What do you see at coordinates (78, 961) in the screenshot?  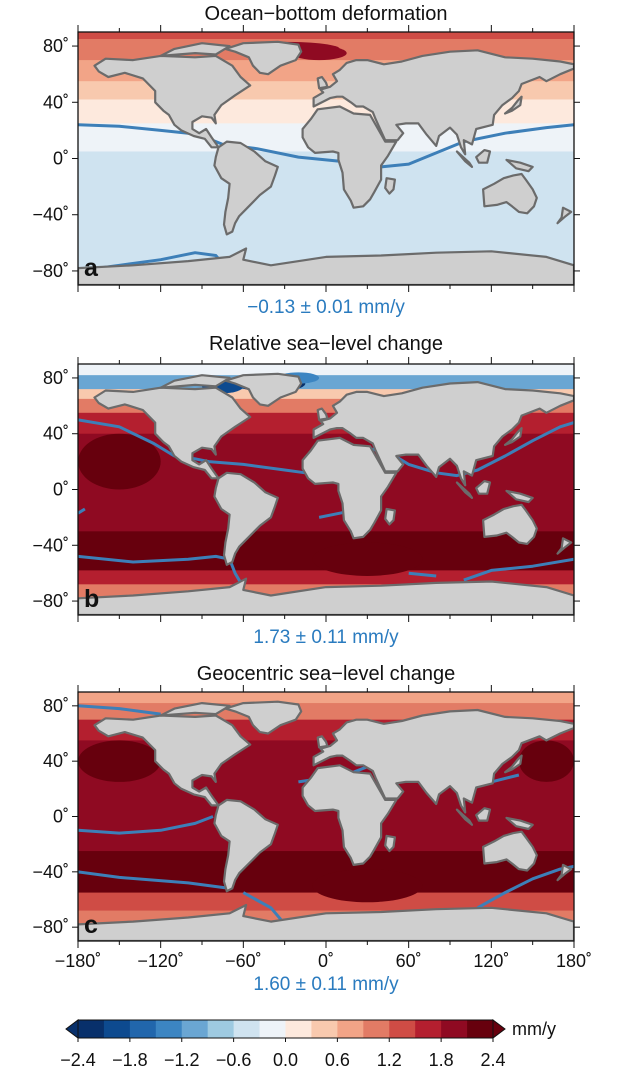 I see `x-tick-label: −180˚` at bounding box center [78, 961].